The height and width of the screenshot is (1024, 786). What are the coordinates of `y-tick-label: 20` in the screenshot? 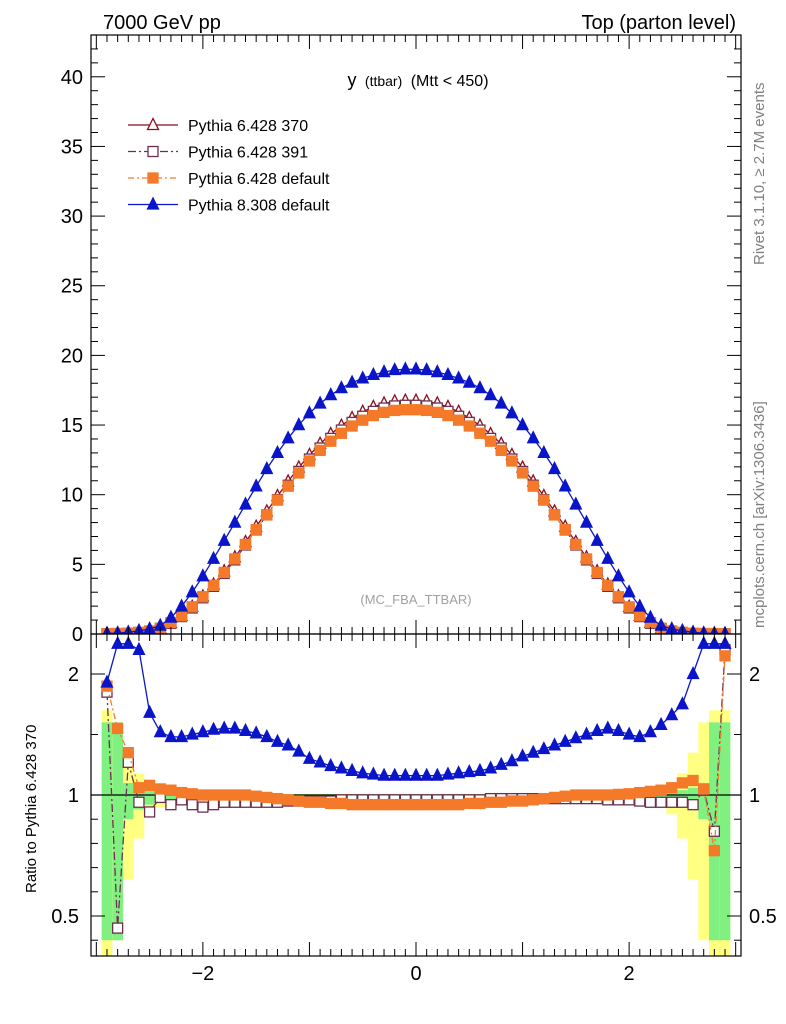 It's located at (72, 356).